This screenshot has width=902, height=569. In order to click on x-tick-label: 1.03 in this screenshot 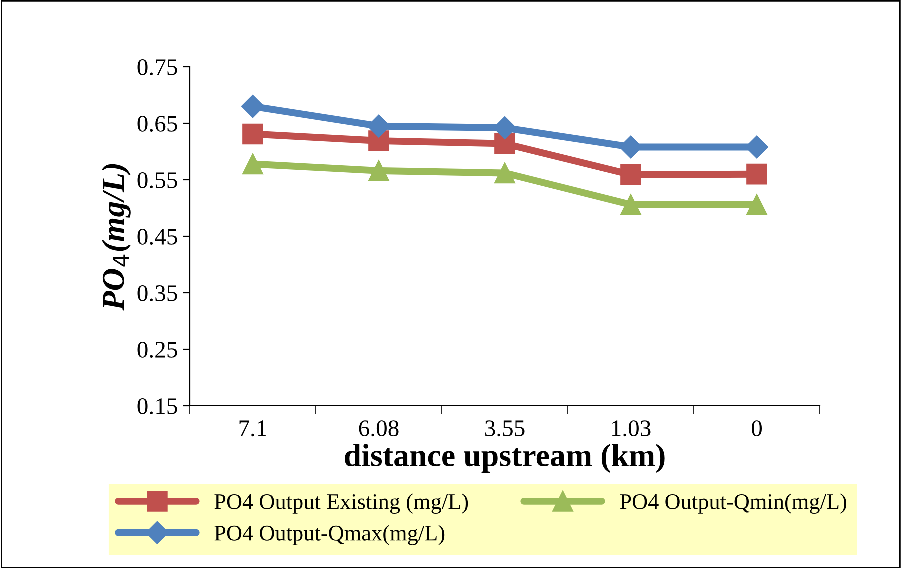, I will do `click(631, 428)`.